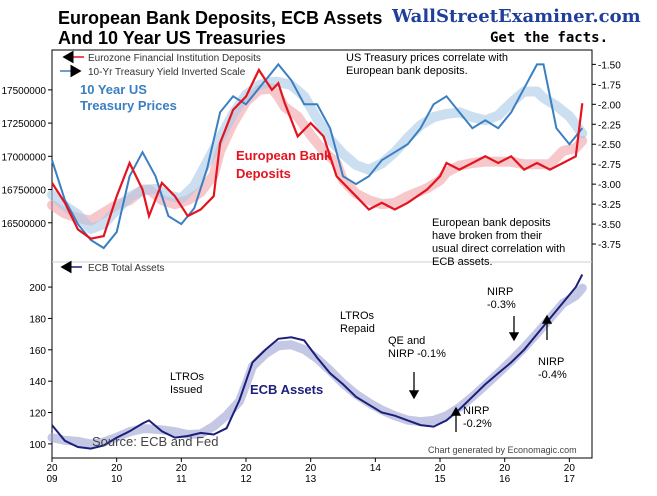  What do you see at coordinates (126, 268) in the screenshot?
I see `legend-ecb-label: ECB Total Assets` at bounding box center [126, 268].